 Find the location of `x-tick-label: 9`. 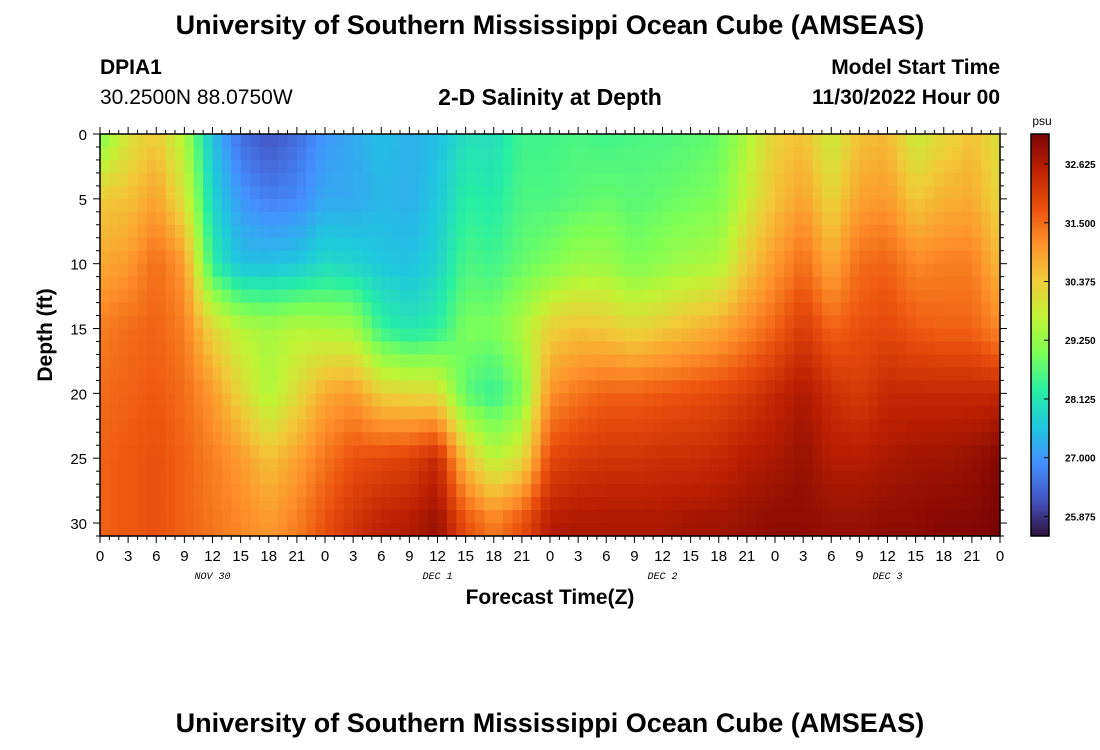

x-tick-label: 9 is located at coordinates (184, 556).